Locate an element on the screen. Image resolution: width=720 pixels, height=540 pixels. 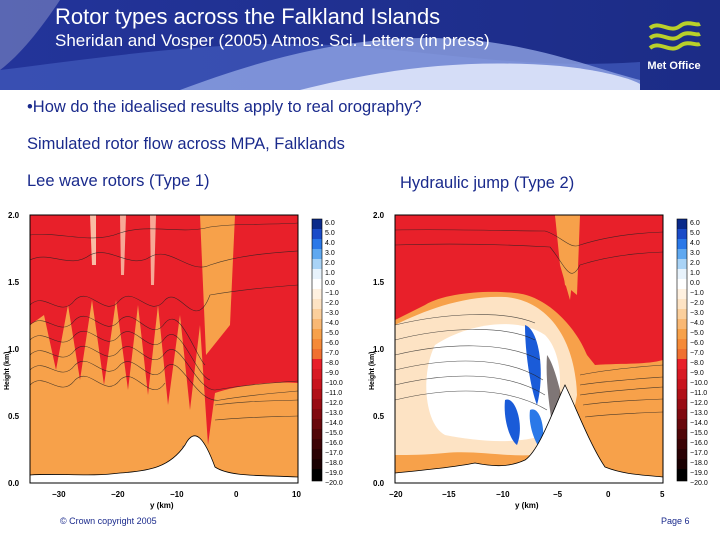
right-plot-caption: Hydraulic jump (Type 2) is located at coordinates (487, 183).